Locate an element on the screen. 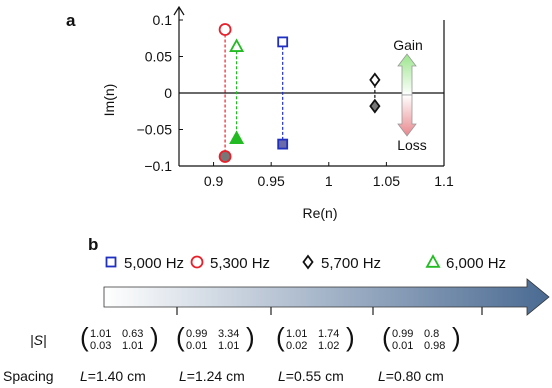 The height and width of the screenshot is (388, 552). s-matrix: ()1.01 0.630.03 1.01 is located at coordinates (119, 337).